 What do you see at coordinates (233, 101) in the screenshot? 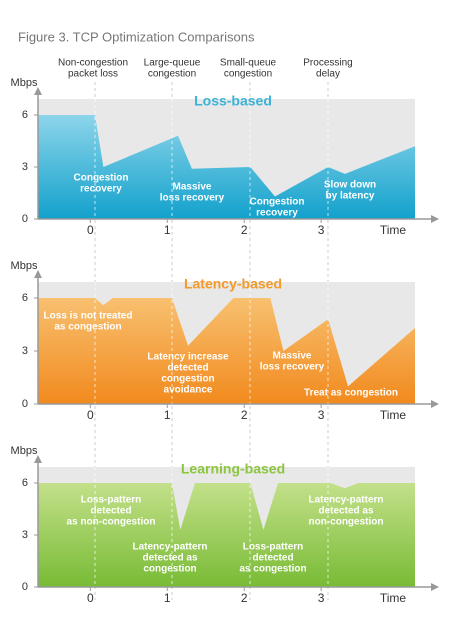
I see `chart-title: Loss-based` at bounding box center [233, 101].